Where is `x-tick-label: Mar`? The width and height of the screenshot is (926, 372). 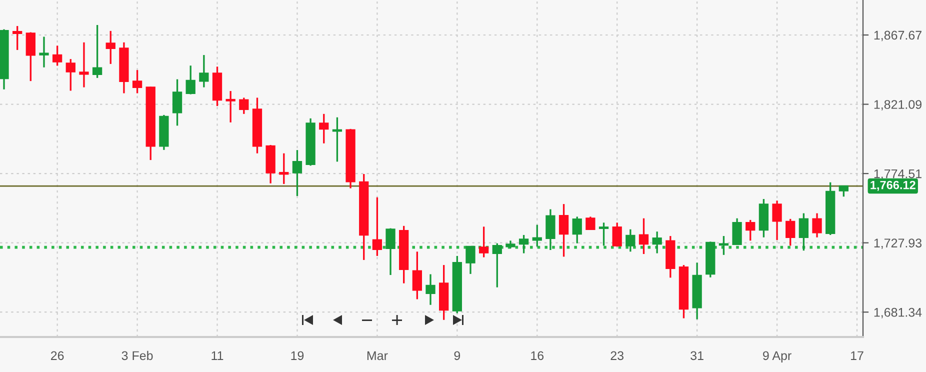
x-tick-label: Mar is located at coordinates (377, 355).